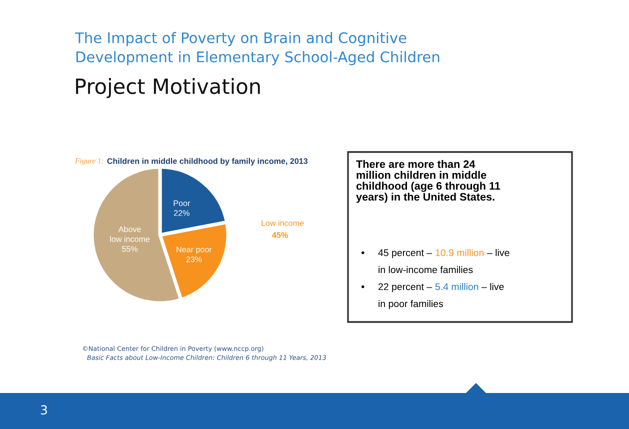  What do you see at coordinates (405, 287) in the screenshot?
I see `text: 22 percent –` at bounding box center [405, 287].